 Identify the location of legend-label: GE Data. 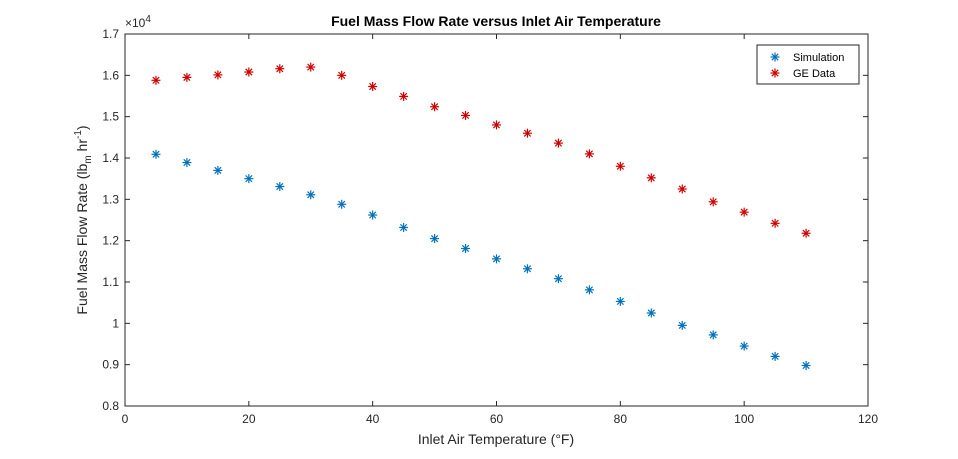
(814, 74).